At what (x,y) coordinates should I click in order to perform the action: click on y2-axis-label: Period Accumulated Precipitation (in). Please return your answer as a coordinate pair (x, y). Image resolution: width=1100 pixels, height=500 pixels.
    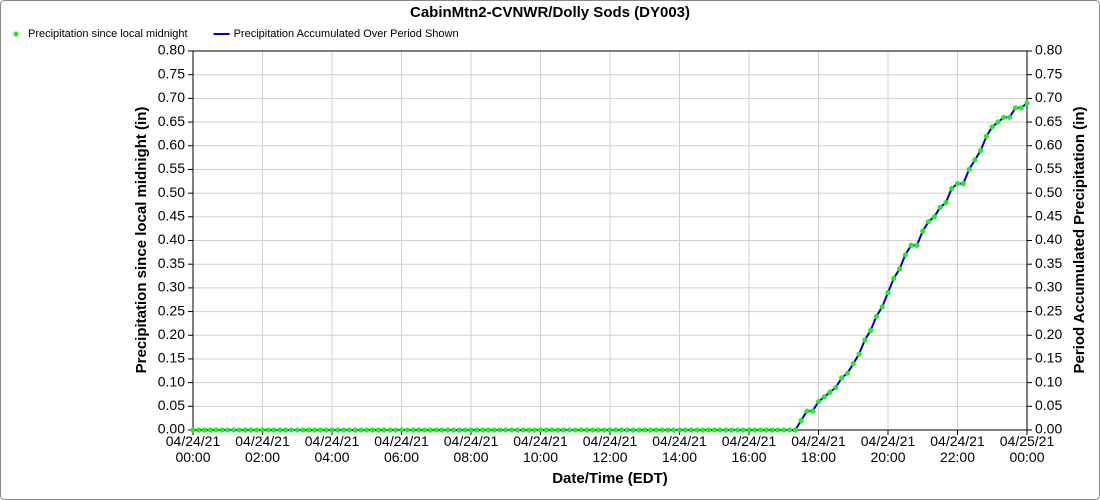
    Looking at the image, I should click on (1079, 240).